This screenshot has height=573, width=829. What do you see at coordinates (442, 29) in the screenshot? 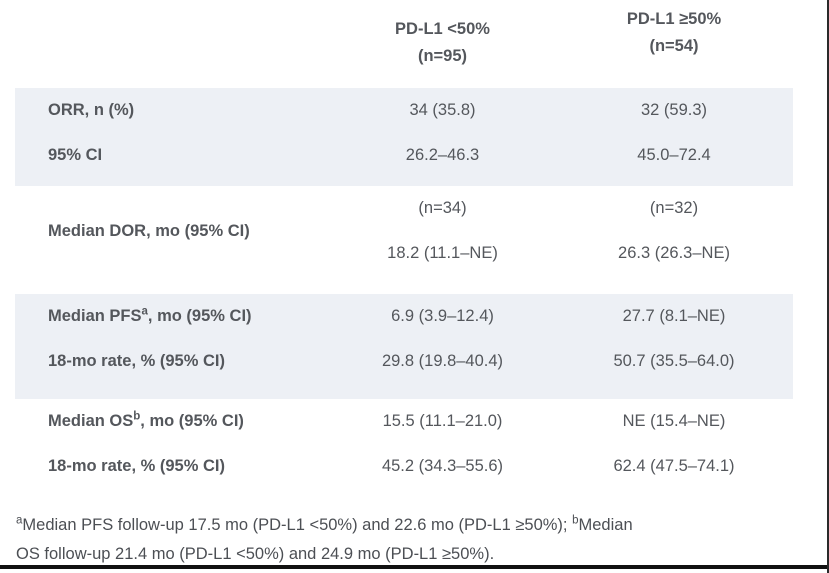
I see `column-header-line1: PD-L1 <50%` at bounding box center [442, 29].